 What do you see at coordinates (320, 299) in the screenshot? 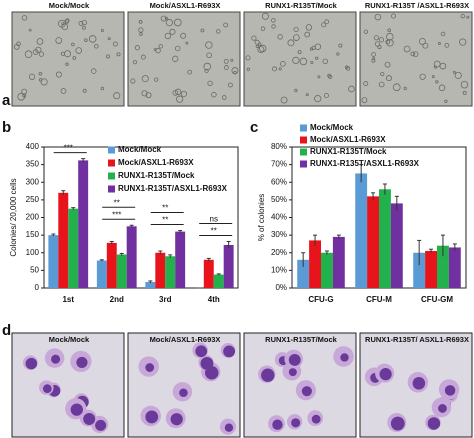
I see `x-tick-label: CFU-G` at bounding box center [320, 299].